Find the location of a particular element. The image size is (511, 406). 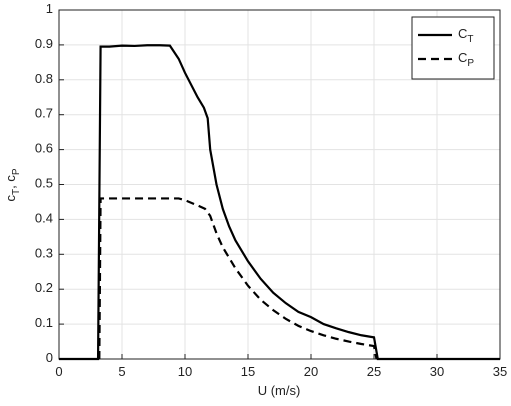

y-axis-label: cT​, cP​ is located at coordinates (12, 184).